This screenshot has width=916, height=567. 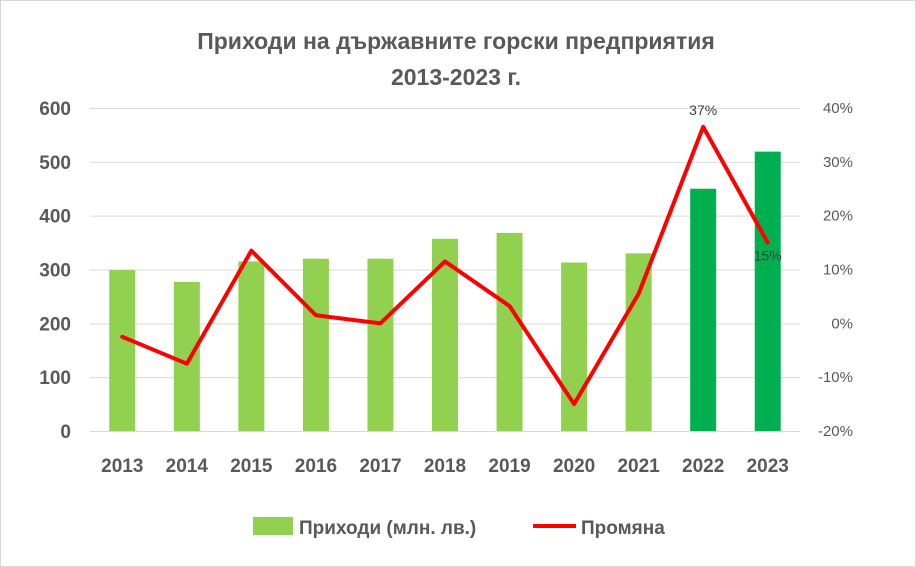 What do you see at coordinates (380, 466) in the screenshot?
I see `x-tick-label: 2017` at bounding box center [380, 466].